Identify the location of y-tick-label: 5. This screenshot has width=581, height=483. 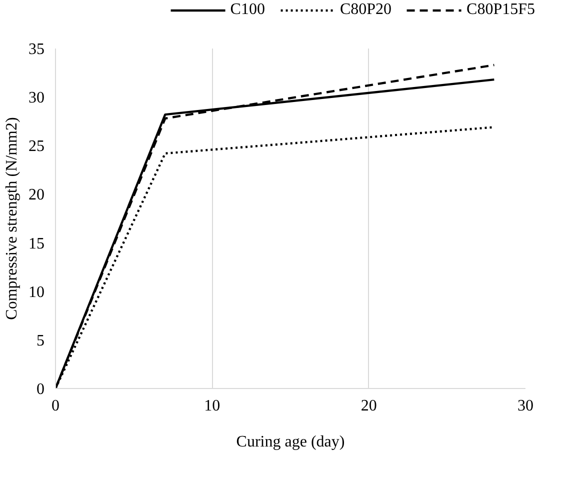
(40, 341).